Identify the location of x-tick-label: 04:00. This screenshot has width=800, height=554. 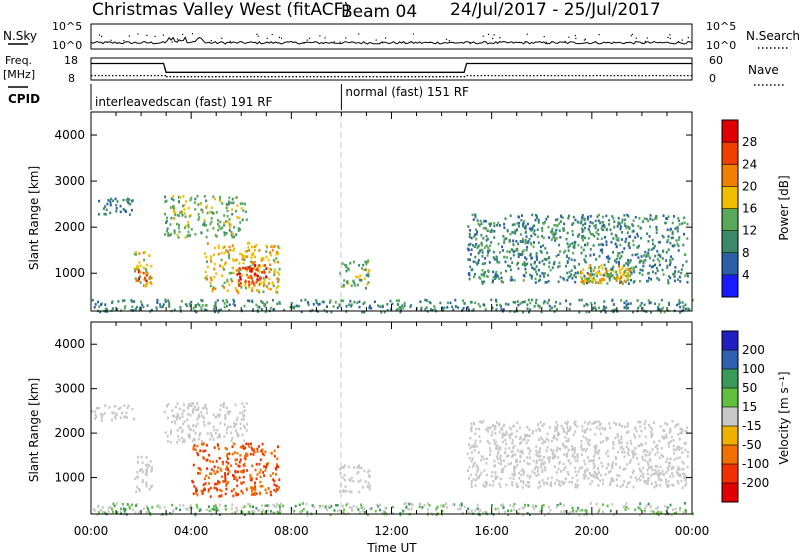
(191, 531).